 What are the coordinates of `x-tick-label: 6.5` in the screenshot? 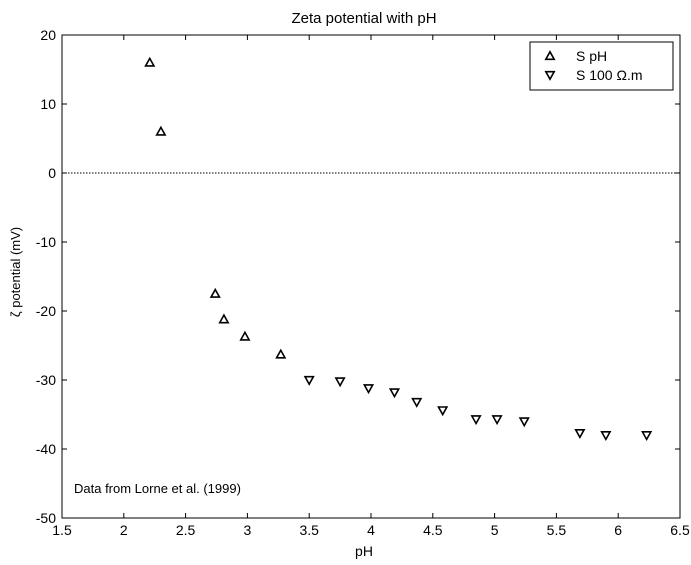 It's located at (680, 530).